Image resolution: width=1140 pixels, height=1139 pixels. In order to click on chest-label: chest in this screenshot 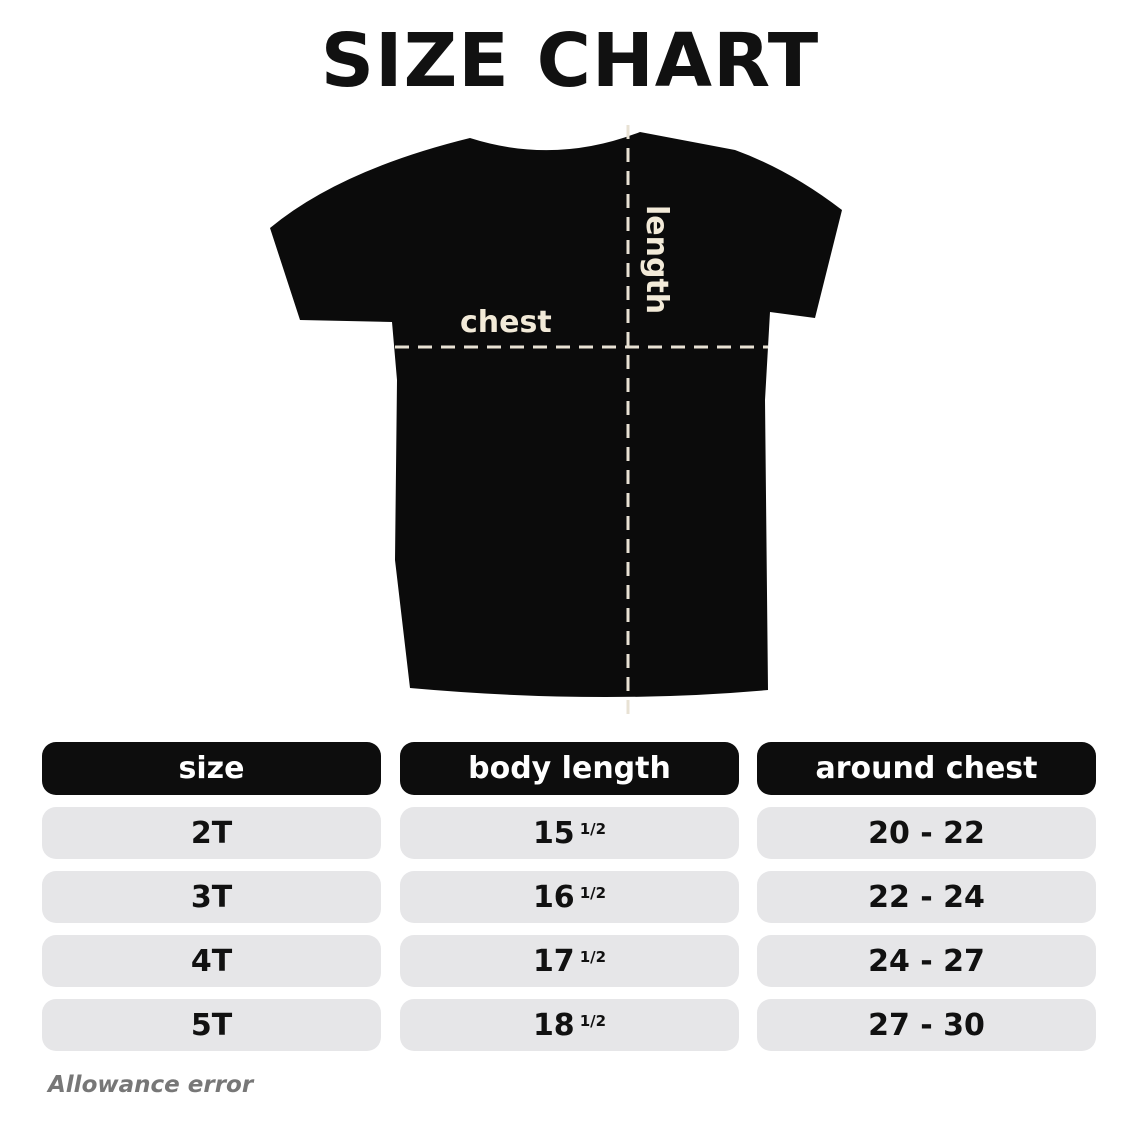, I will do `click(506, 322)`.